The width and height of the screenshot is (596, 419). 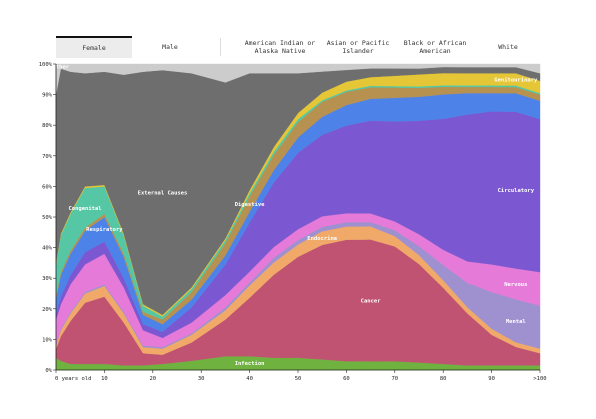 I want to click on series-label-cancer: Cancer, so click(x=371, y=301).